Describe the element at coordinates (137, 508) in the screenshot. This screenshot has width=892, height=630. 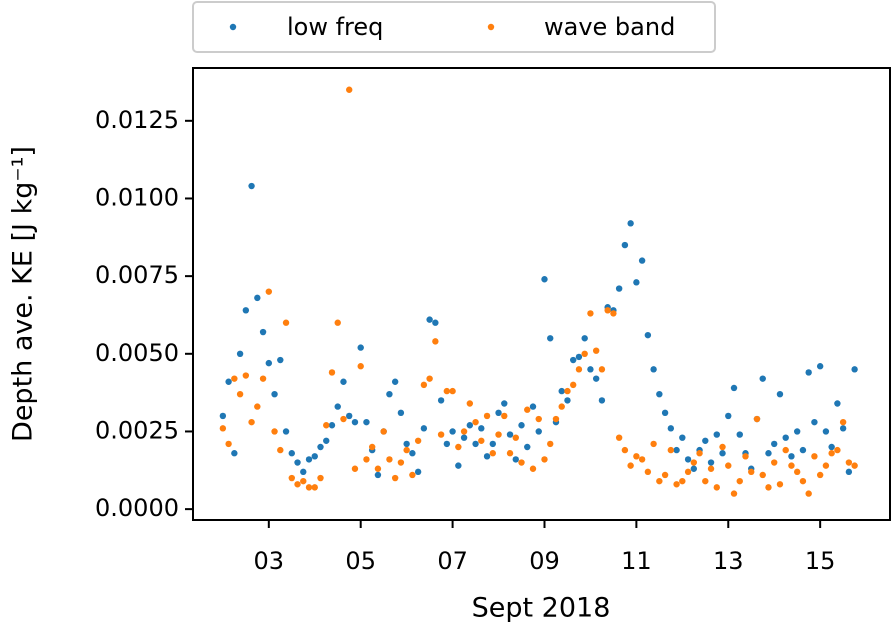
I see `y-tick-label: 0.0000` at that location.